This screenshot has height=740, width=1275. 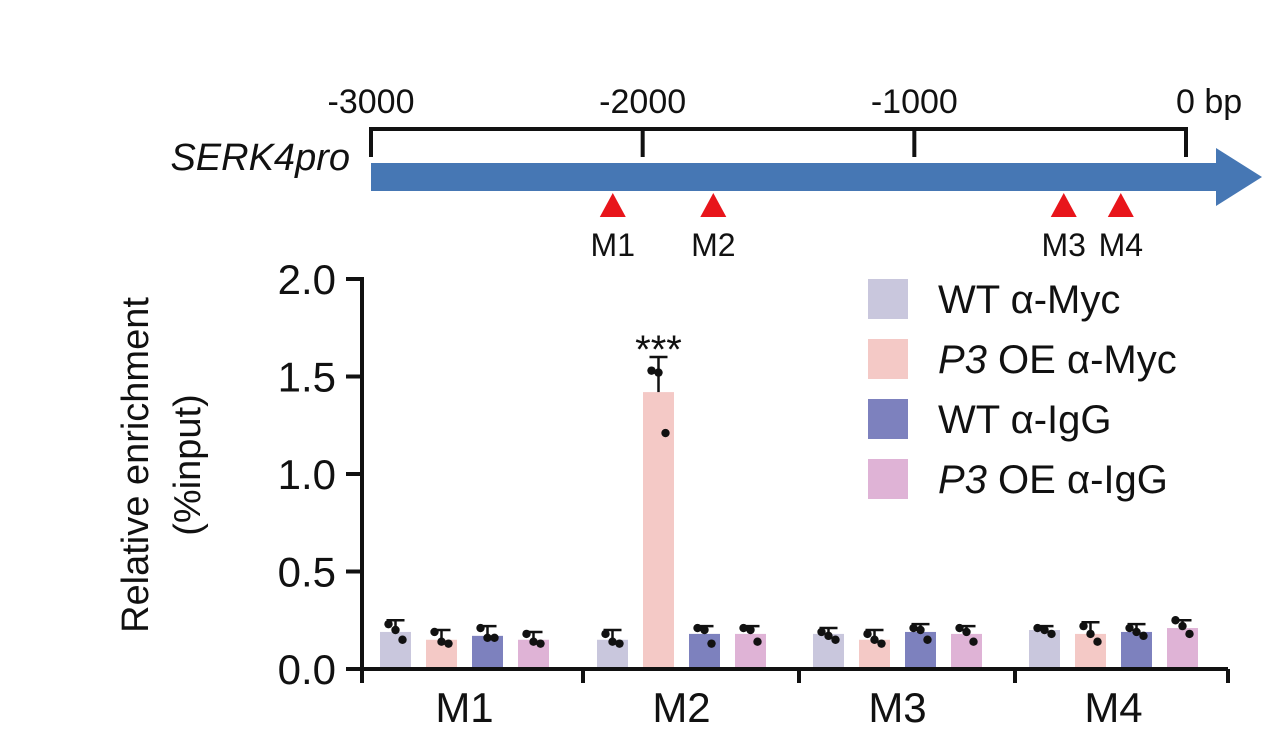 What do you see at coordinates (1077, 480) in the screenshot?
I see `legend-entry-text: OE α-IgG` at bounding box center [1077, 480].